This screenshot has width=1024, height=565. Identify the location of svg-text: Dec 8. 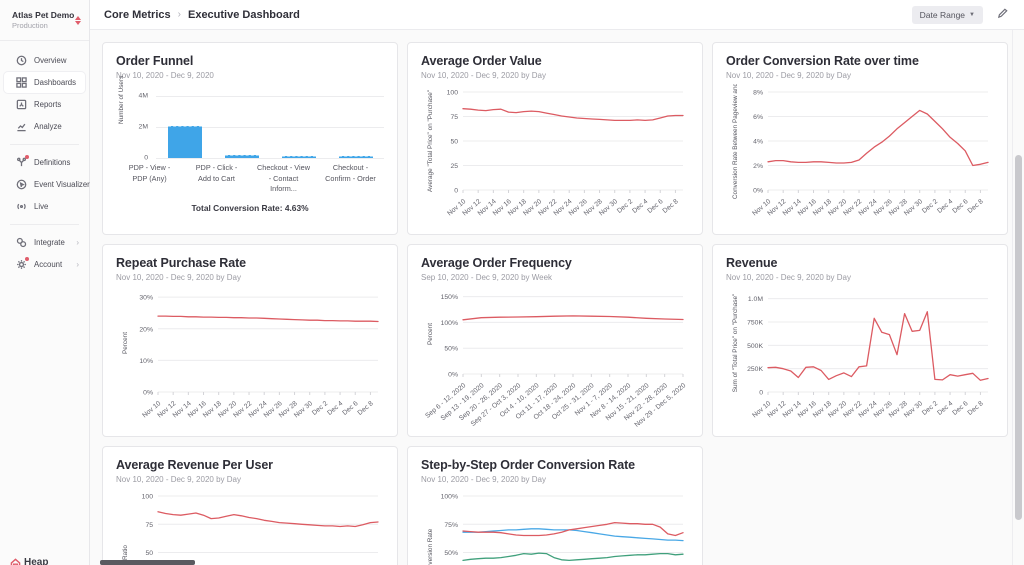
(671, 206).